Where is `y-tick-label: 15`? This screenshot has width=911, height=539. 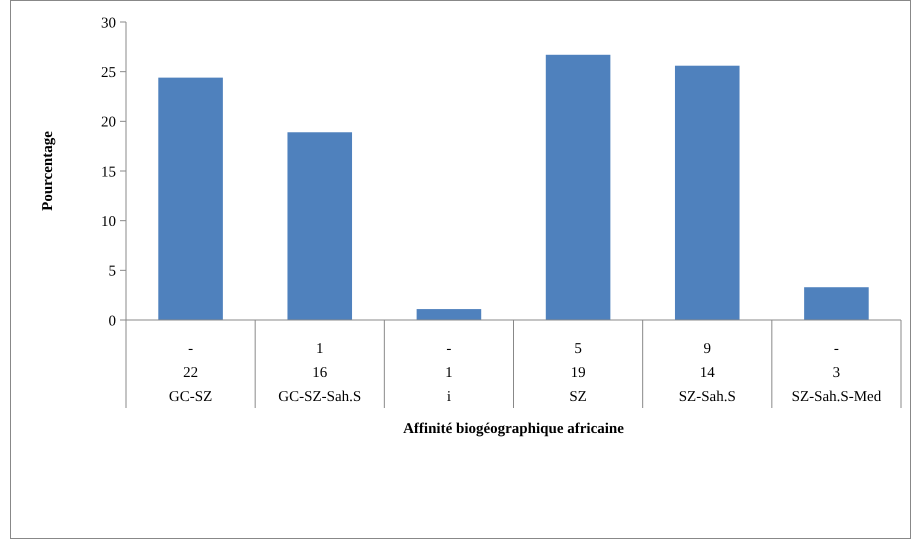
y-tick-label: 15 is located at coordinates (108, 172).